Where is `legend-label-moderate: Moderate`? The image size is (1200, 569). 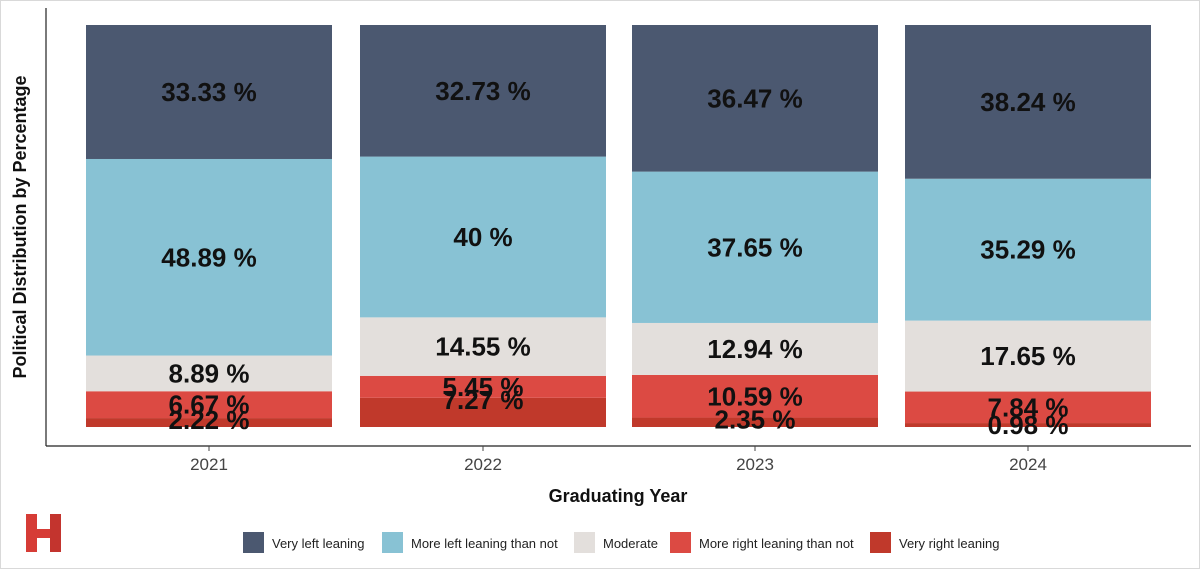 legend-label-moderate: Moderate is located at coordinates (630, 543).